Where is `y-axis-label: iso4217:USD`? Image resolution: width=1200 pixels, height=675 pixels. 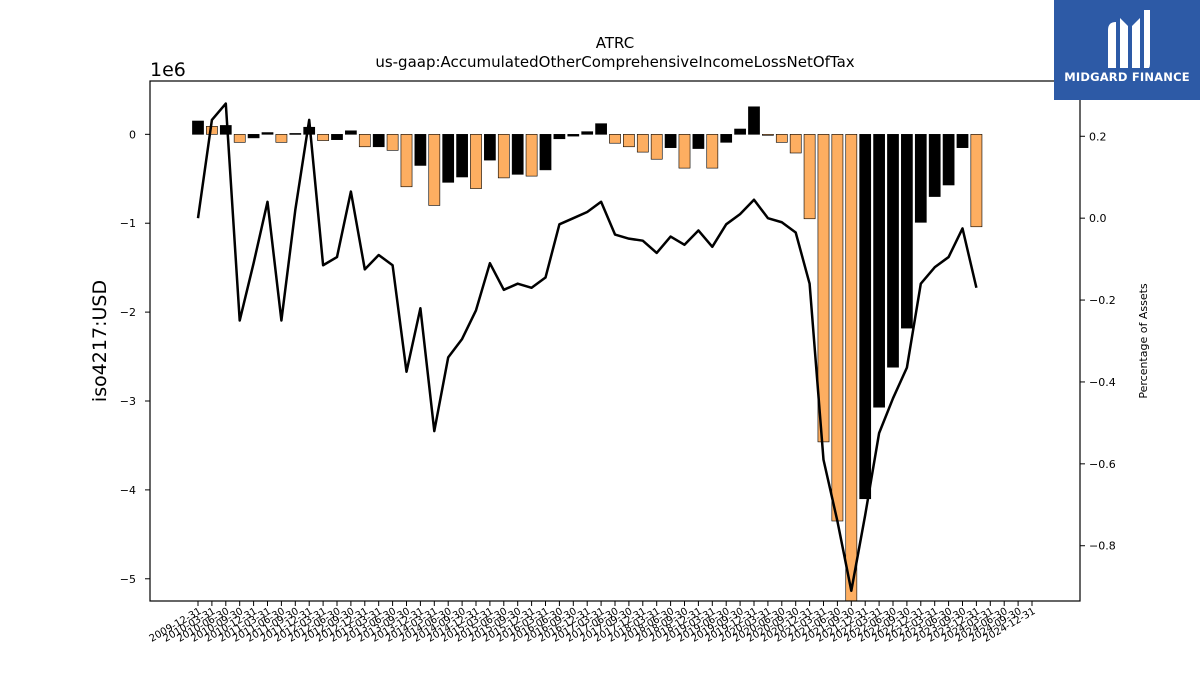
y-axis-label: iso4217:USD is located at coordinates (100, 341).